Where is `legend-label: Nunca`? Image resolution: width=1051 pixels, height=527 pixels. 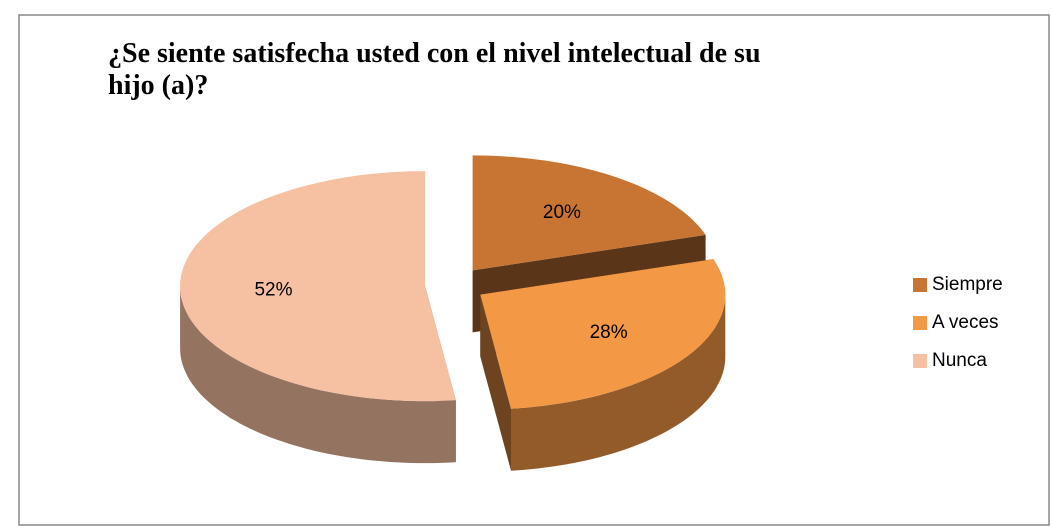 legend-label: Nunca is located at coordinates (959, 360).